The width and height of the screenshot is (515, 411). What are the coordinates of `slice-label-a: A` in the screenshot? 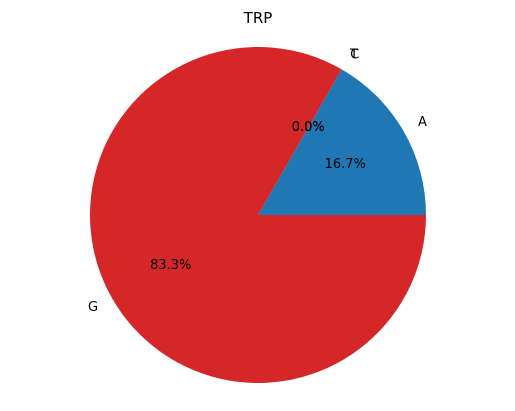 It's located at (422, 122).